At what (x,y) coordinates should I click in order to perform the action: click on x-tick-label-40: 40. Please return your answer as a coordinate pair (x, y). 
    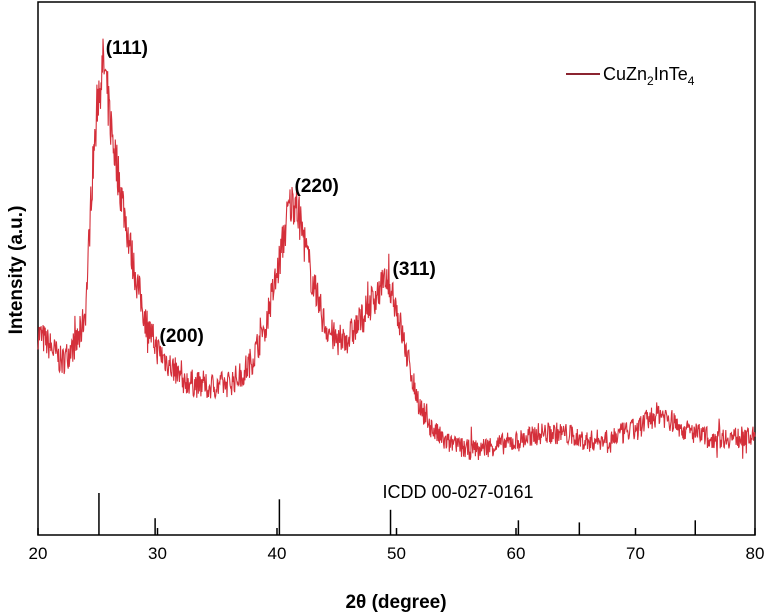
    Looking at the image, I should click on (277, 553).